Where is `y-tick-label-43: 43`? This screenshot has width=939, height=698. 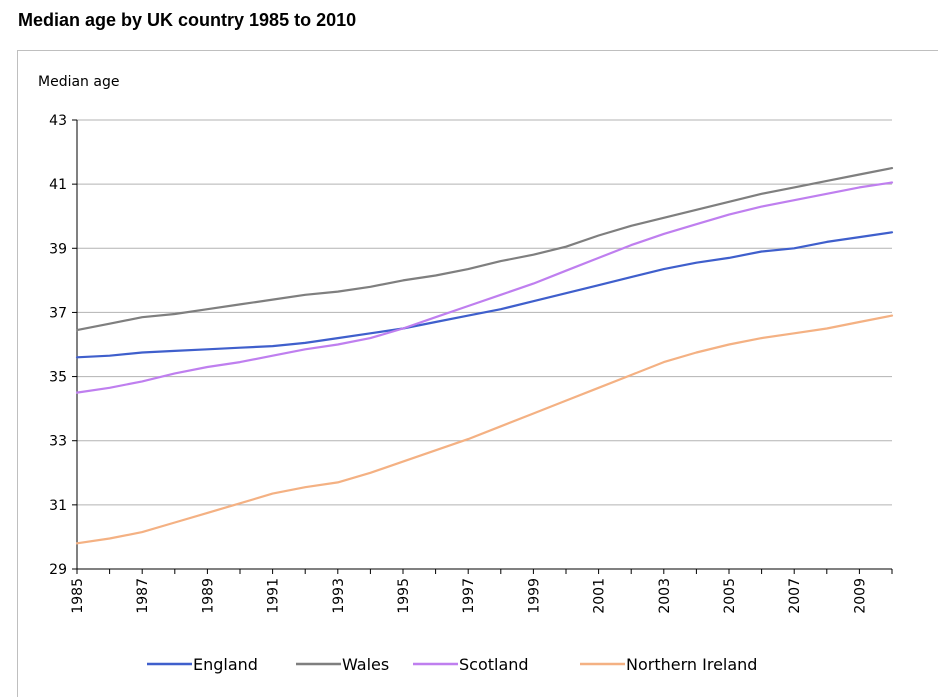 y-tick-label-43: 43 is located at coordinates (58, 121).